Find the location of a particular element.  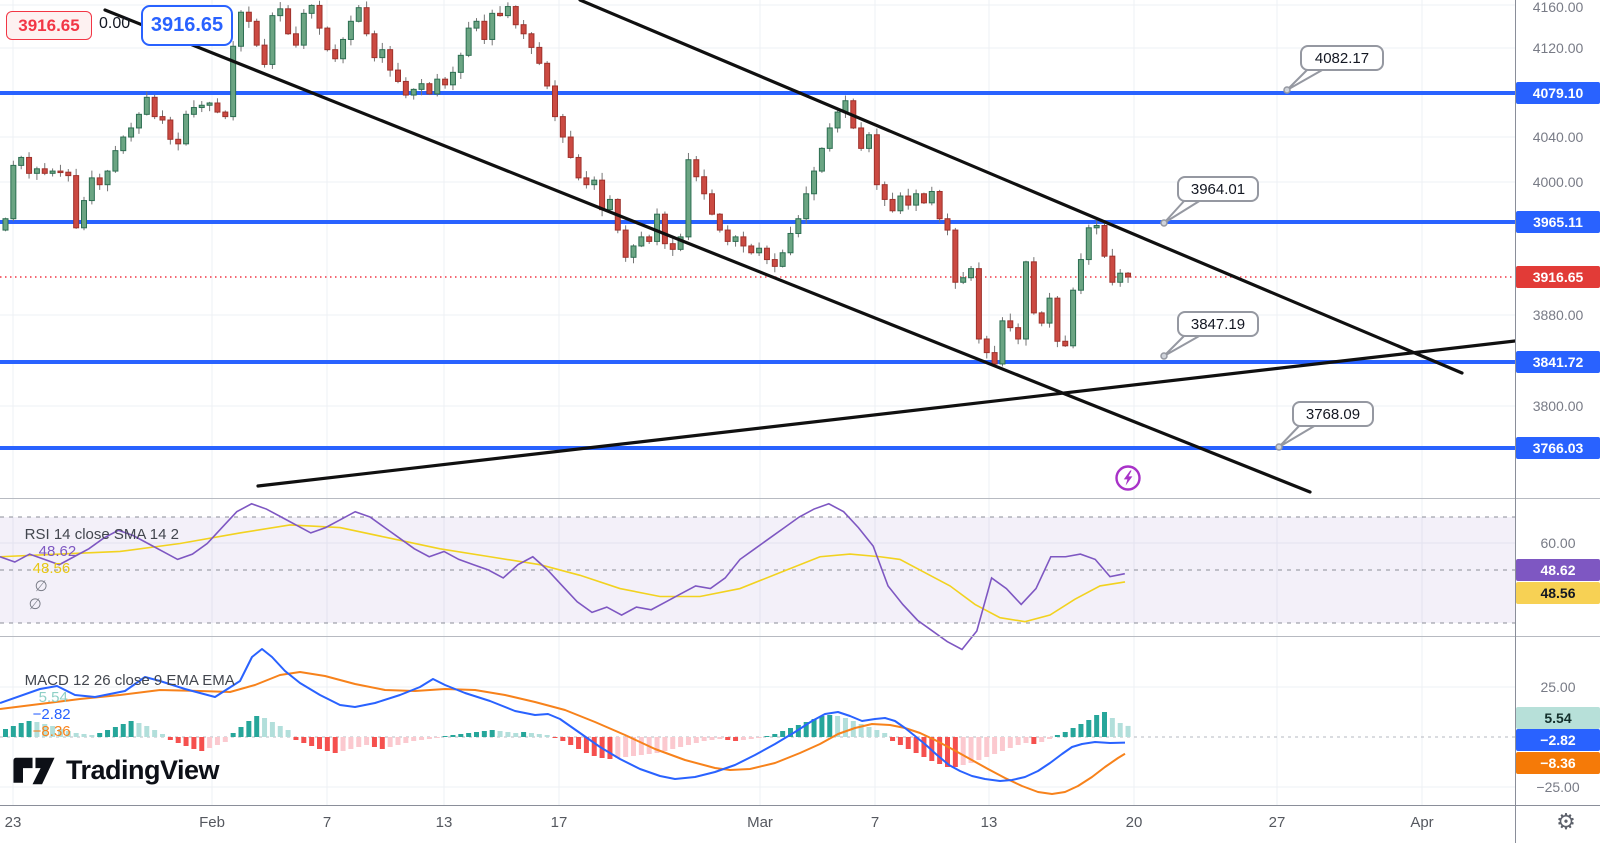

rsi-sma-value: 48.56 is located at coordinates (51, 568).